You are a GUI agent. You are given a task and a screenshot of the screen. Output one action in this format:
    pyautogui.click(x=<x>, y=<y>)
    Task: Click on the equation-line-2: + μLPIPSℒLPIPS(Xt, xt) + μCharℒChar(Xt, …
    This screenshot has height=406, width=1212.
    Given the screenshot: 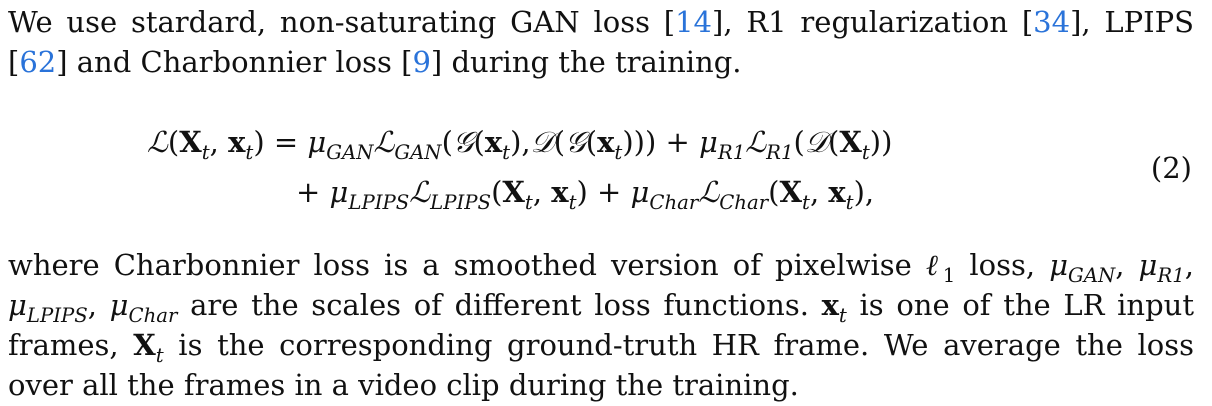 What is the action you would take?
    pyautogui.click(x=585, y=192)
    